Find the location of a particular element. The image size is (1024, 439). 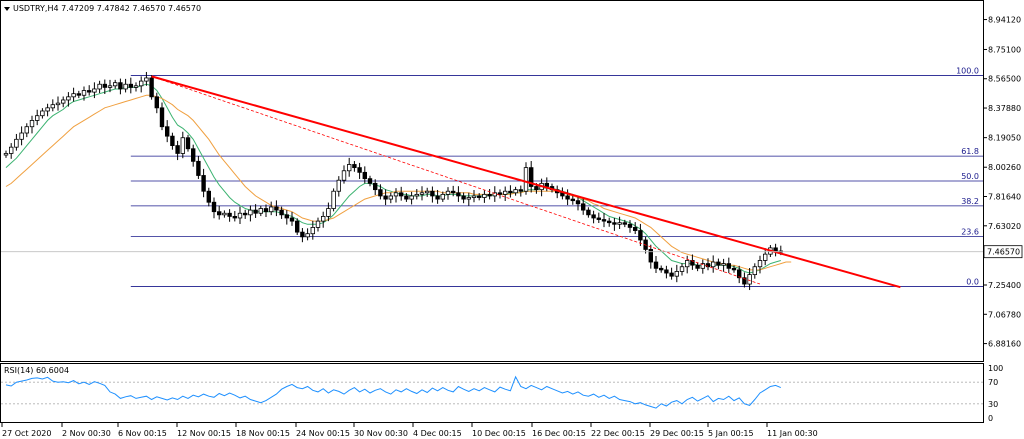

x-tick-label: 4 Dec 00:15 is located at coordinates (437, 433).